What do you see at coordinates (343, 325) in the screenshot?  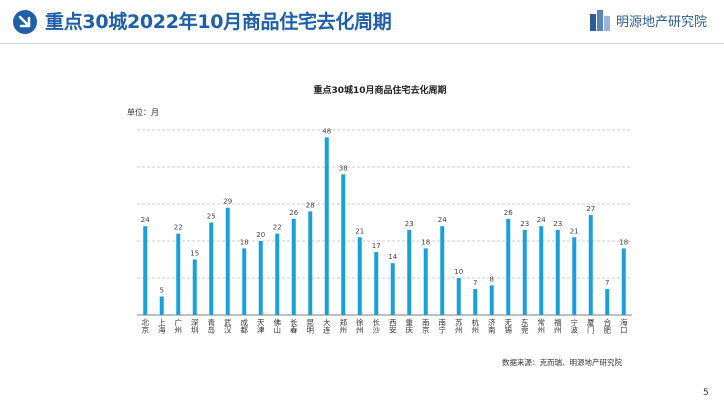 I see `category-label: 郑州` at bounding box center [343, 325].